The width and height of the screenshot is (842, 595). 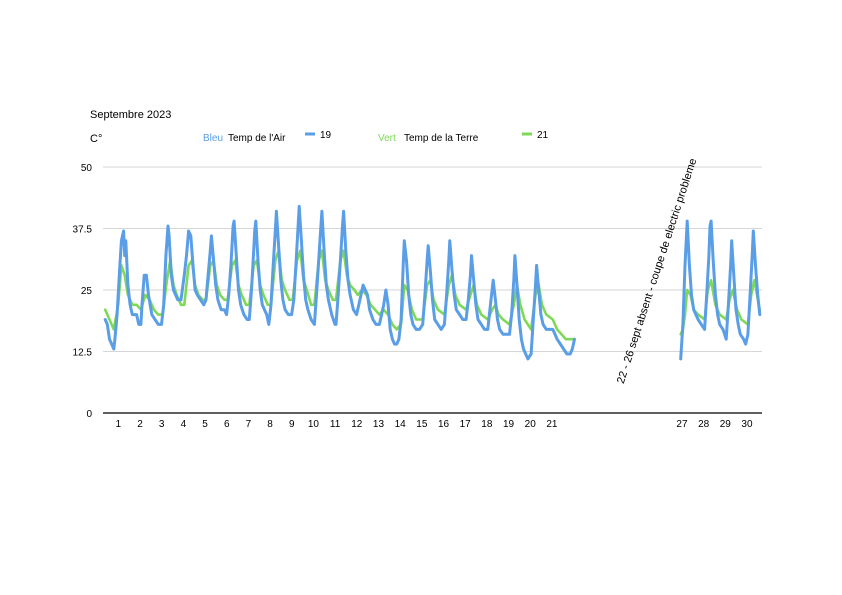 What do you see at coordinates (747, 424) in the screenshot?
I see `x-tick-label: 30` at bounding box center [747, 424].